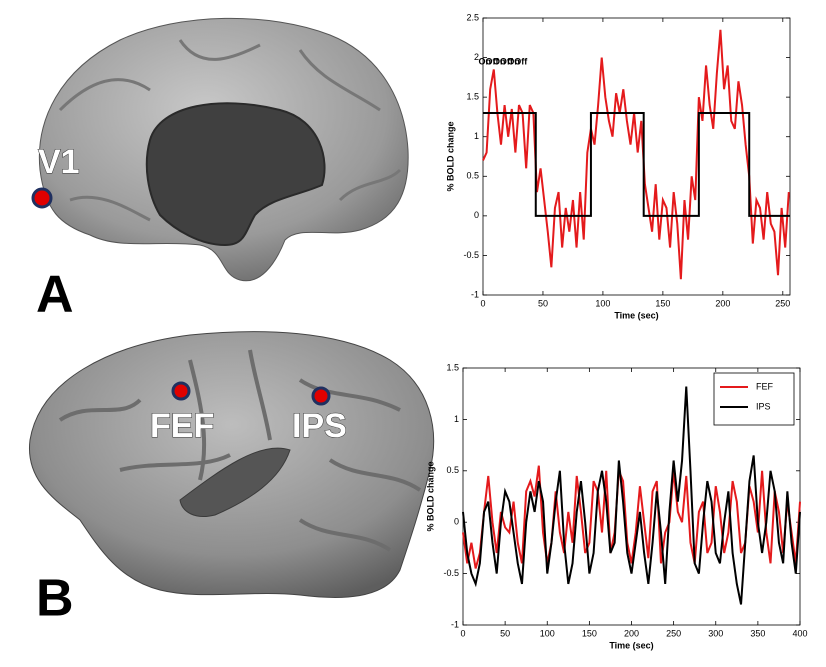  I want to click on region-label: V1, so click(59, 162).